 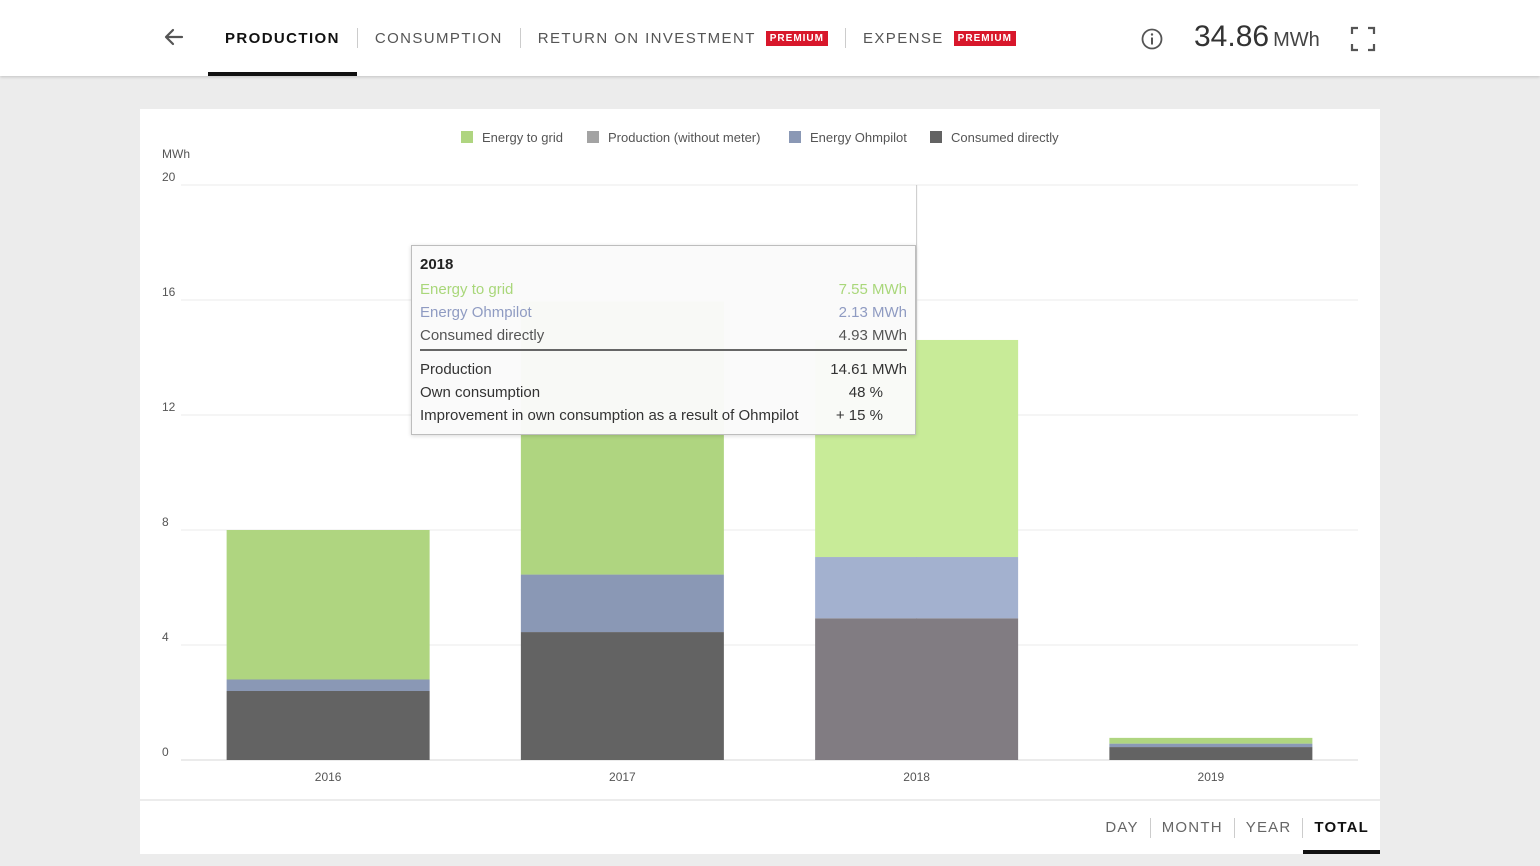 What do you see at coordinates (868, 369) in the screenshot?
I see `tooltip-value: 14.61 MWh` at bounding box center [868, 369].